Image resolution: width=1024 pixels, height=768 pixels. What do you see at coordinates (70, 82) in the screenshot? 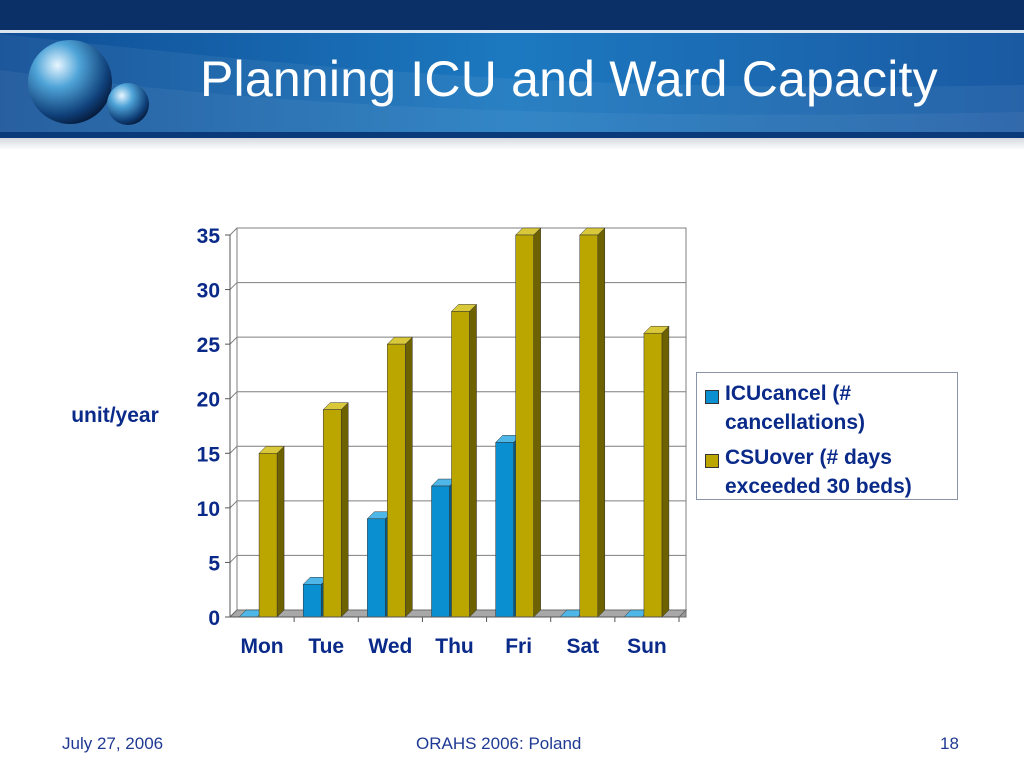
I see `globe-logo-icon` at bounding box center [70, 82].